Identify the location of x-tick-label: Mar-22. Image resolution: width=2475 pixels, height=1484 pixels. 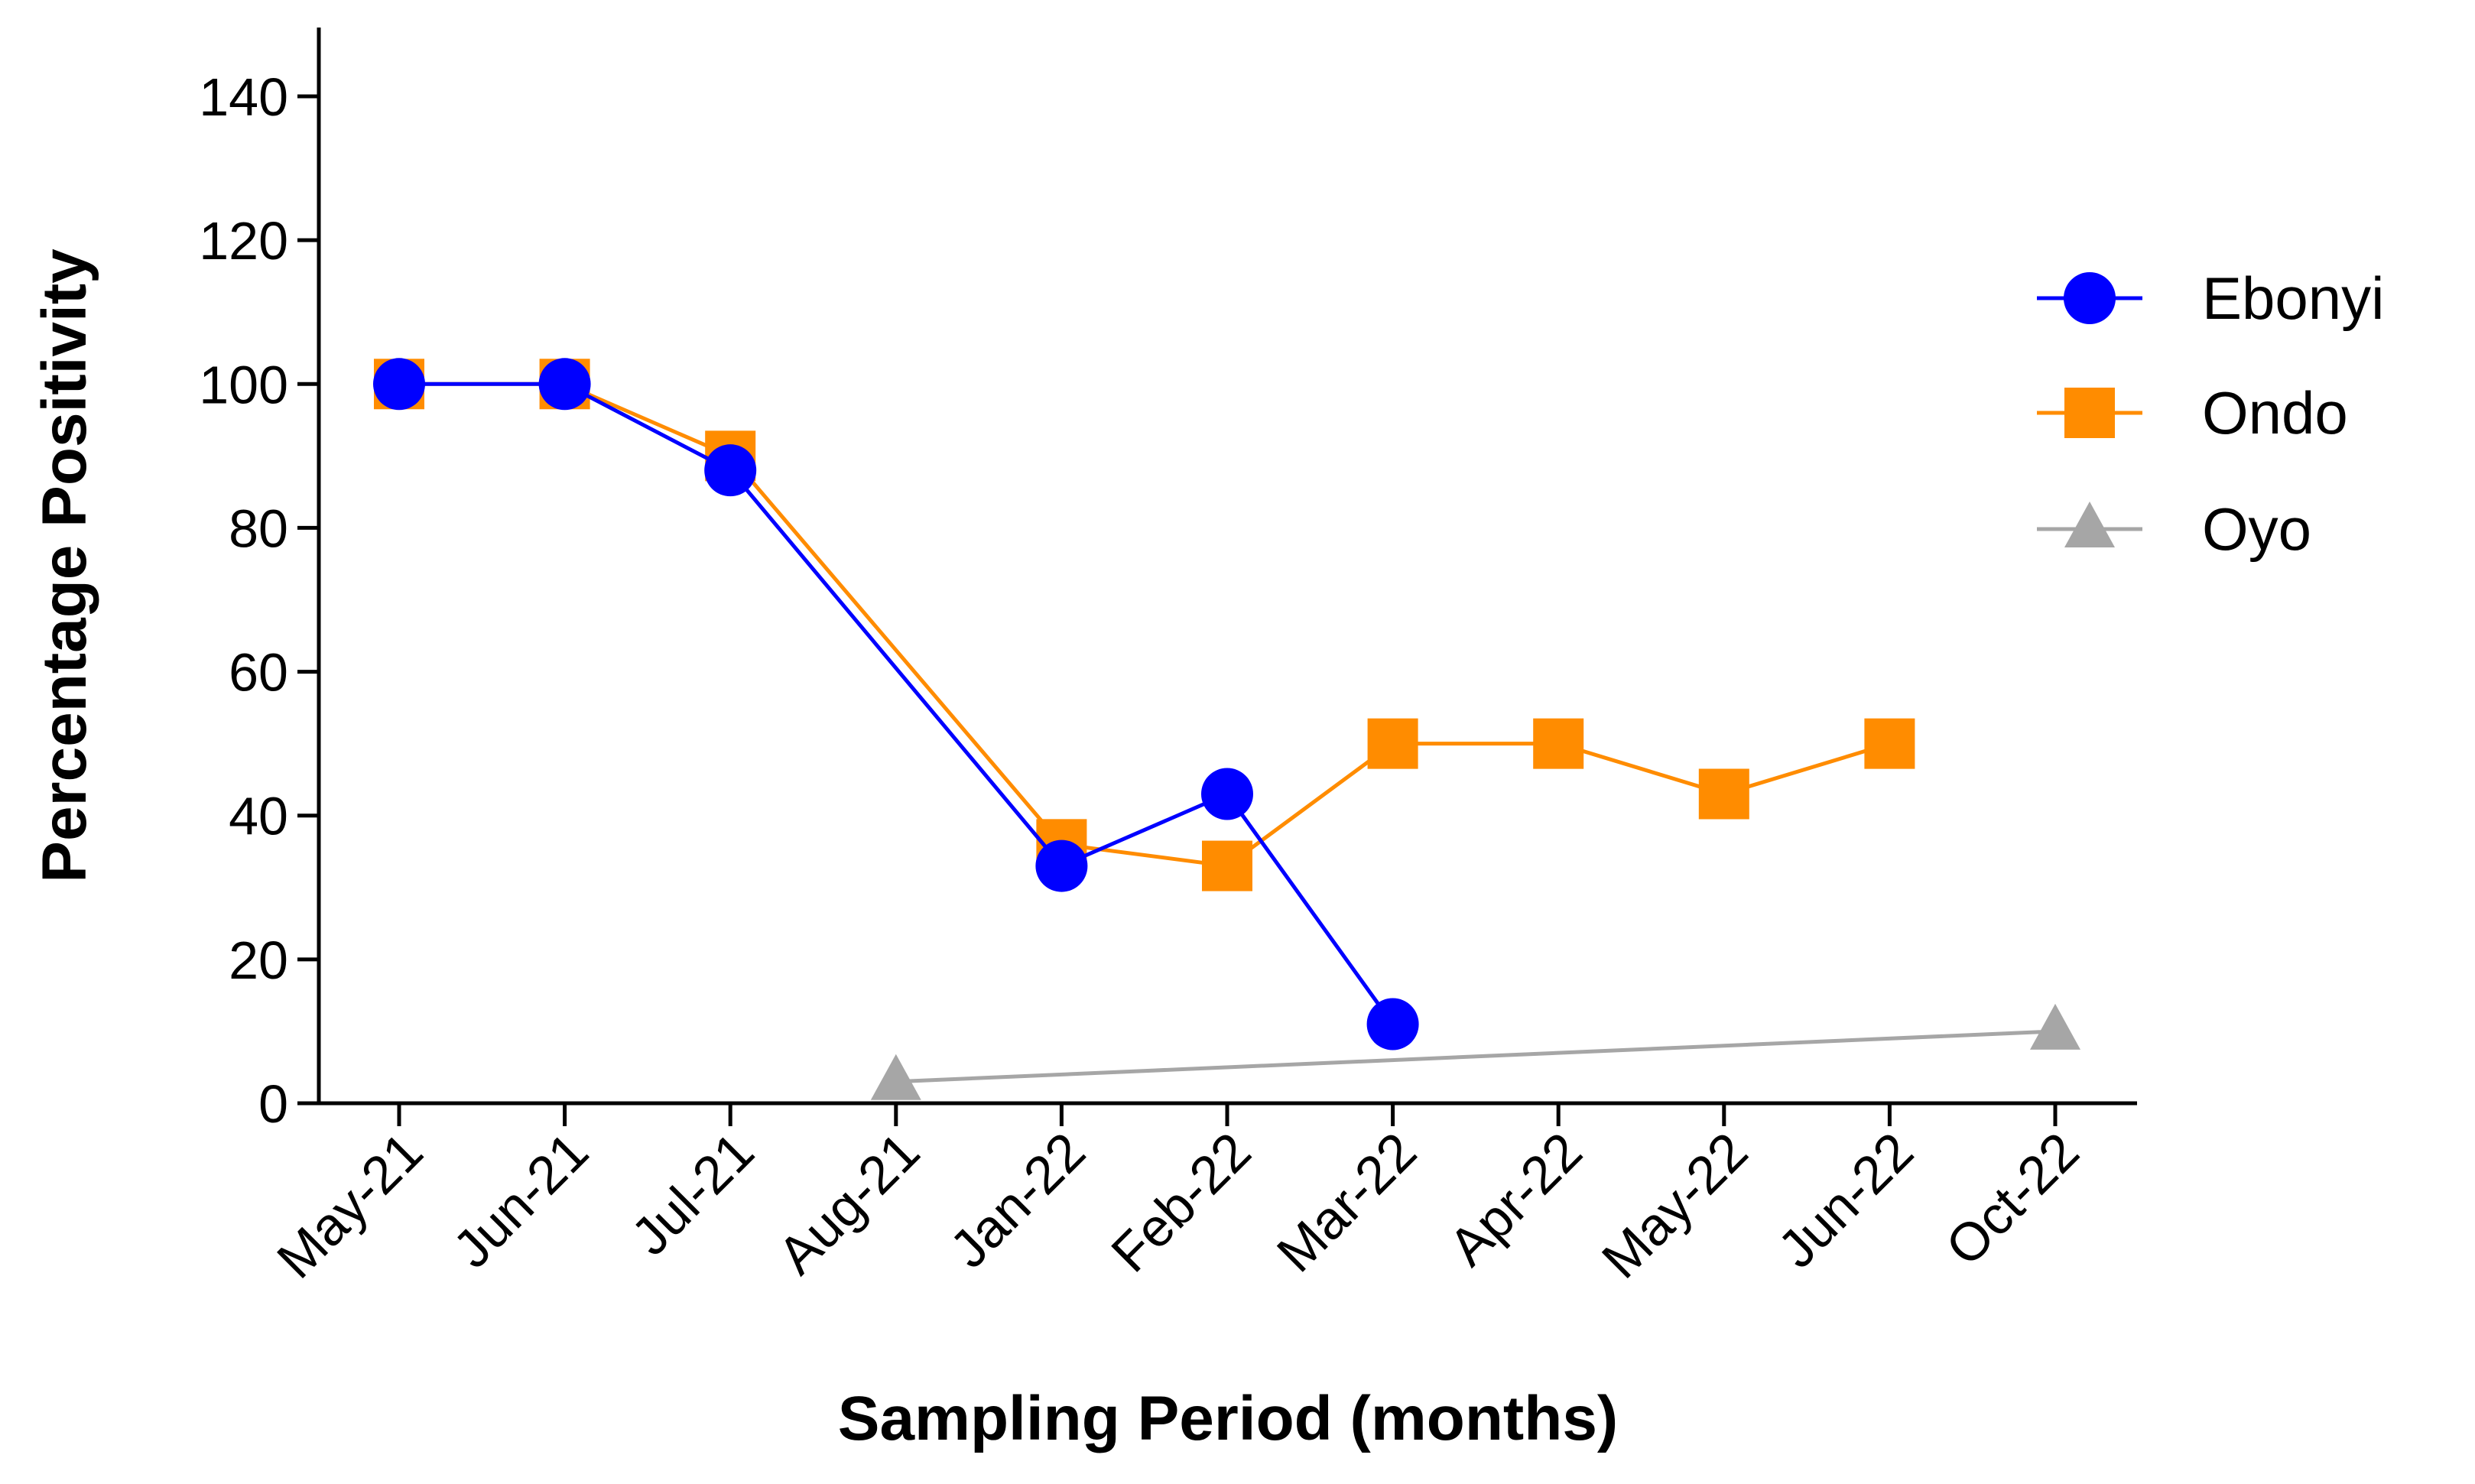
(1346, 1202).